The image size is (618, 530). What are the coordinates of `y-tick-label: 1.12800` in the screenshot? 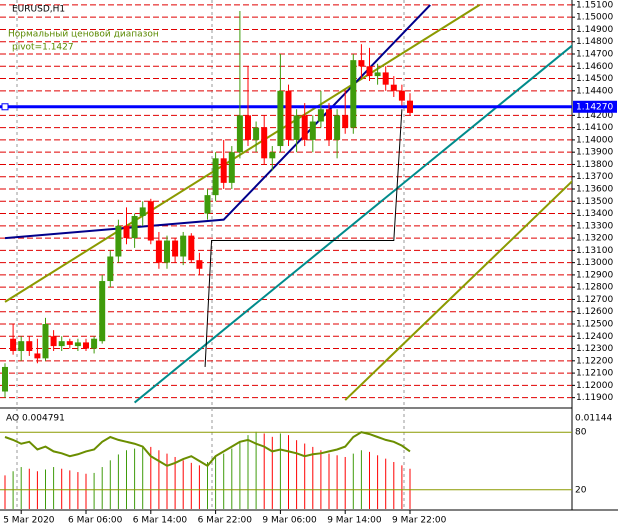 It's located at (594, 288).